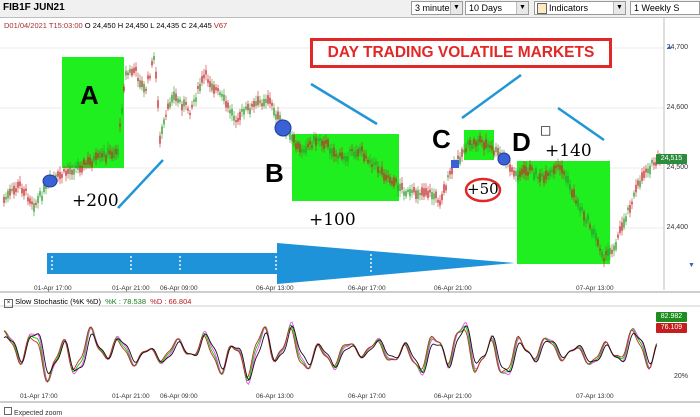 This screenshot has height=417, width=700. I want to click on stochastic-k-badge: 82.982, so click(671, 317).